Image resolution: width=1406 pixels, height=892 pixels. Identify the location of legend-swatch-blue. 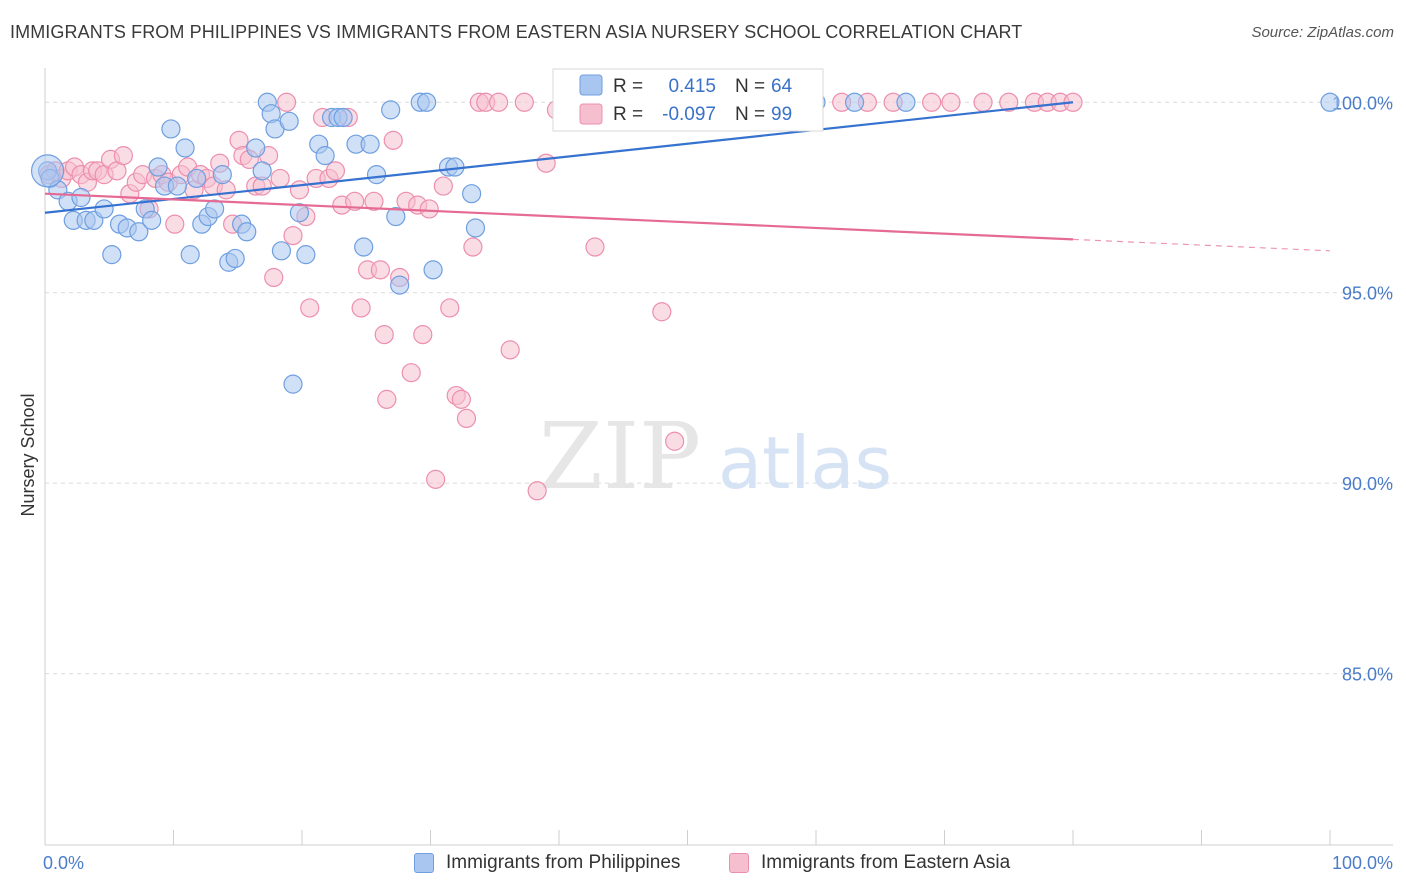
(591, 85).